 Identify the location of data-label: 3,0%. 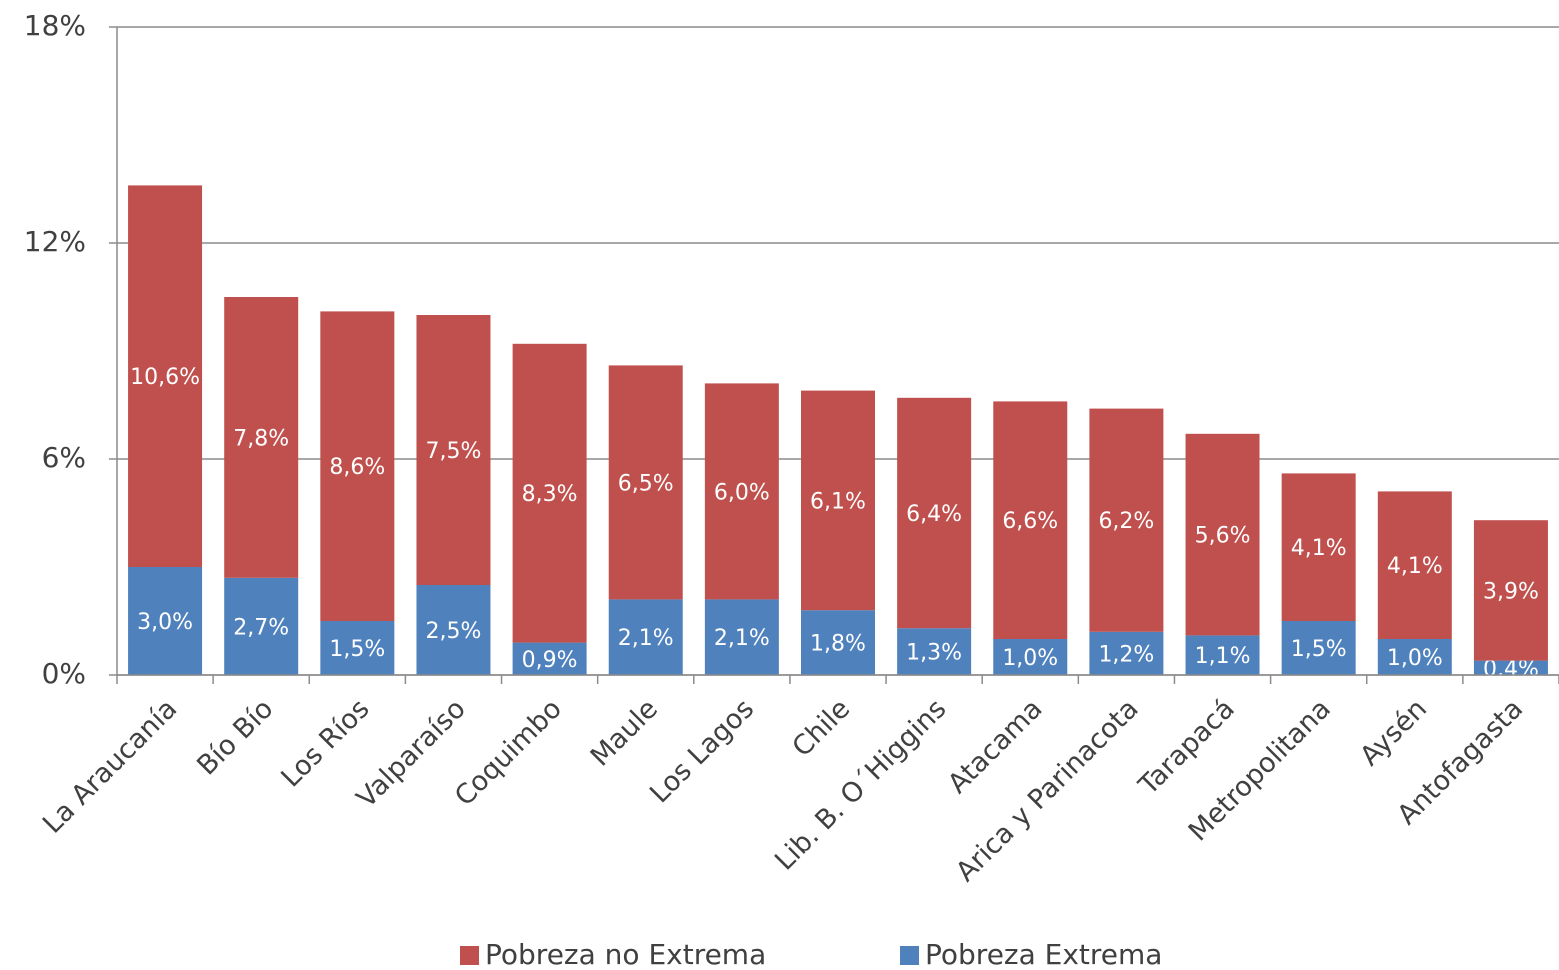
(165, 622).